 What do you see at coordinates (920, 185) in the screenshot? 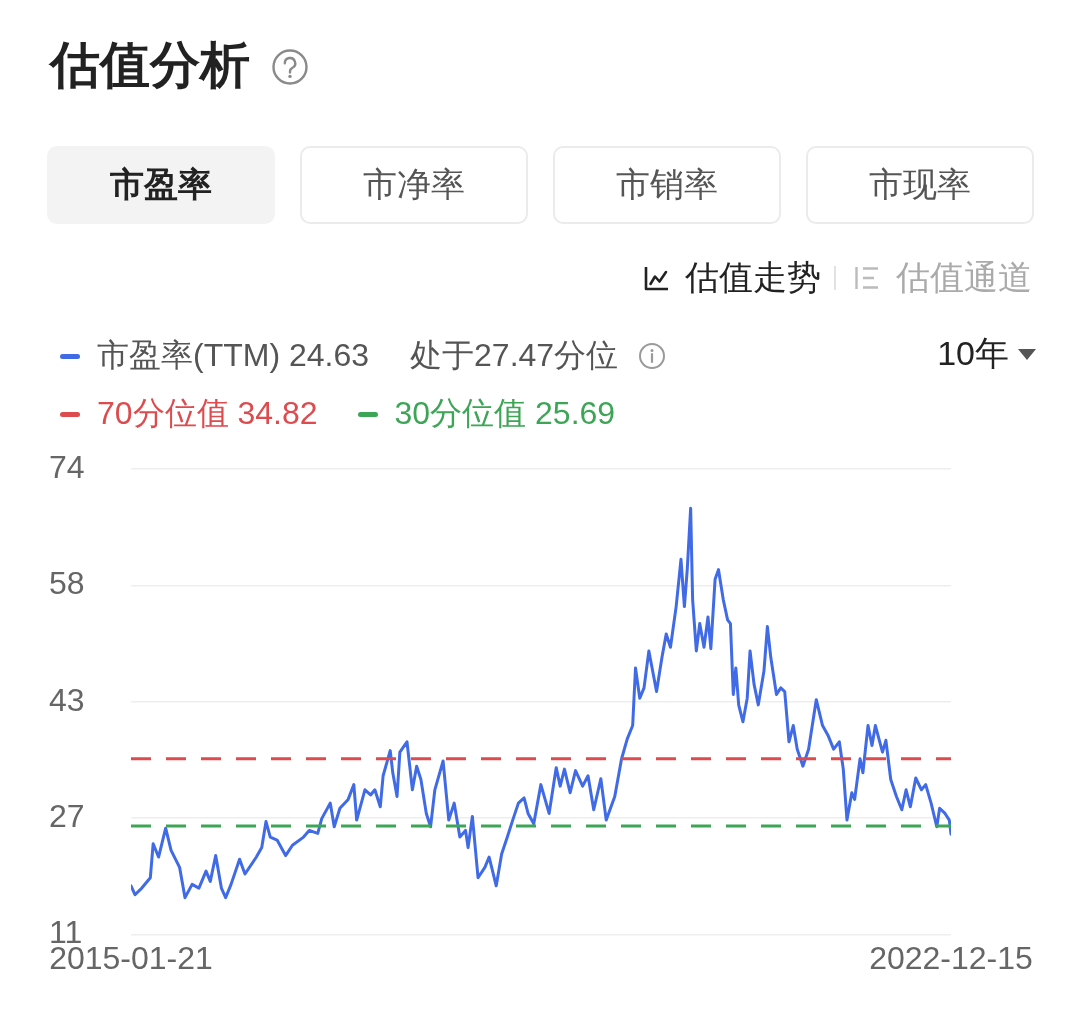
I see `tab: 市现率` at bounding box center [920, 185].